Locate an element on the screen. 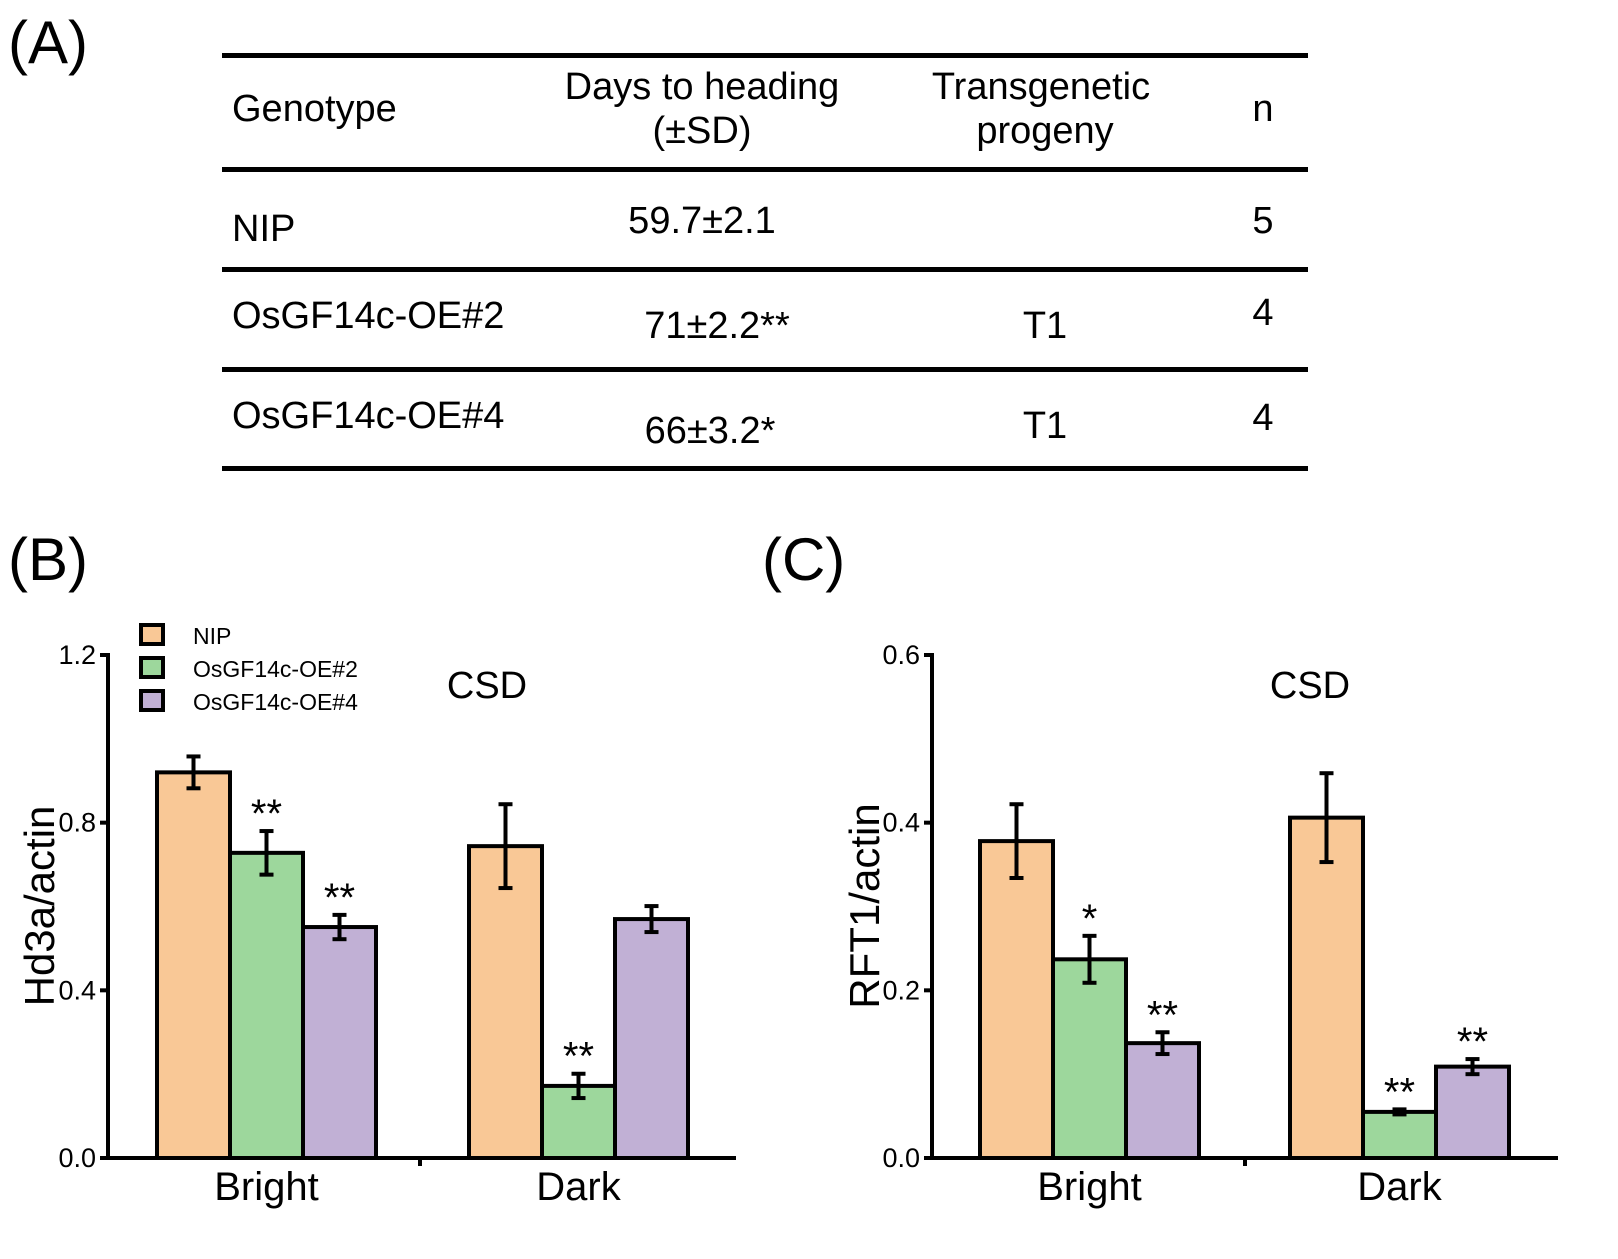 The width and height of the screenshot is (1618, 1259). cell-days: 59.7±2.1 is located at coordinates (702, 221).